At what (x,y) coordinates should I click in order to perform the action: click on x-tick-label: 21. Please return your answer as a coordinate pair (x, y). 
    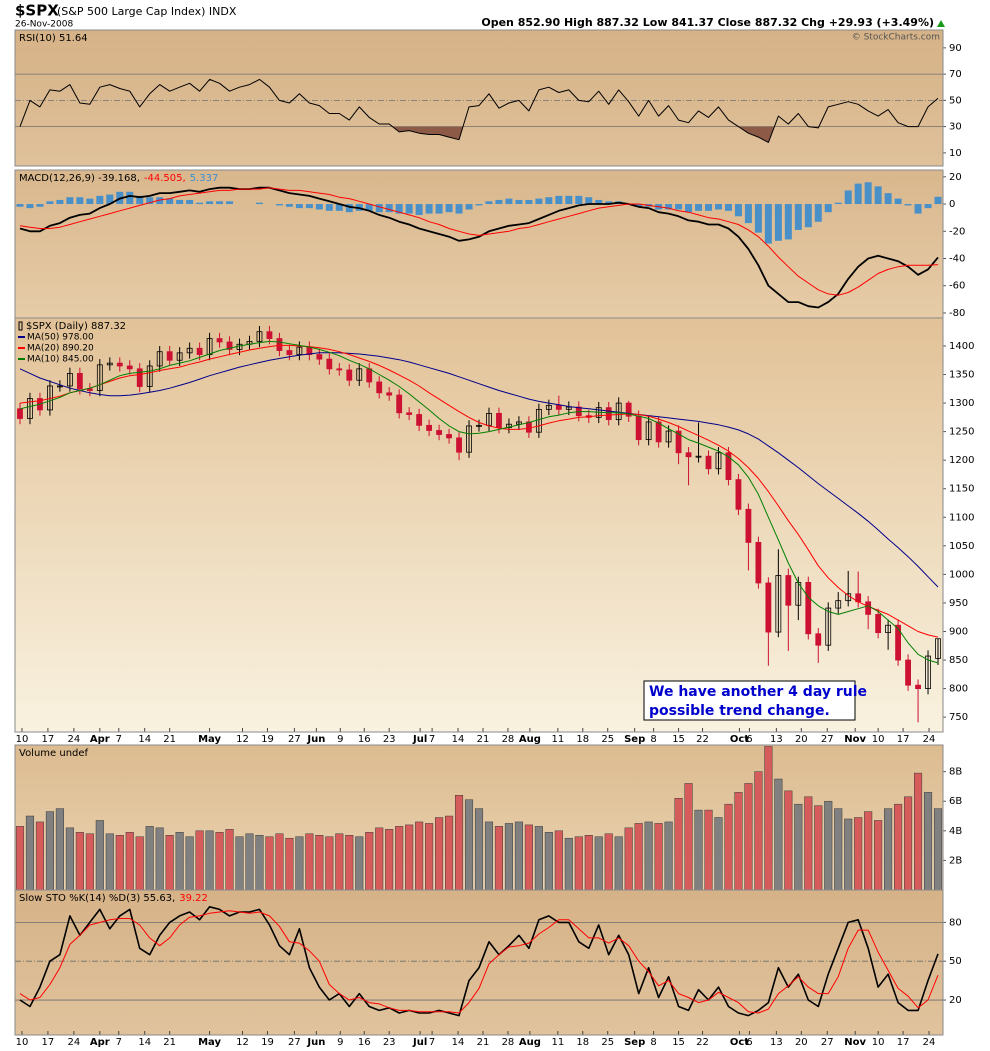
    Looking at the image, I should click on (169, 1042).